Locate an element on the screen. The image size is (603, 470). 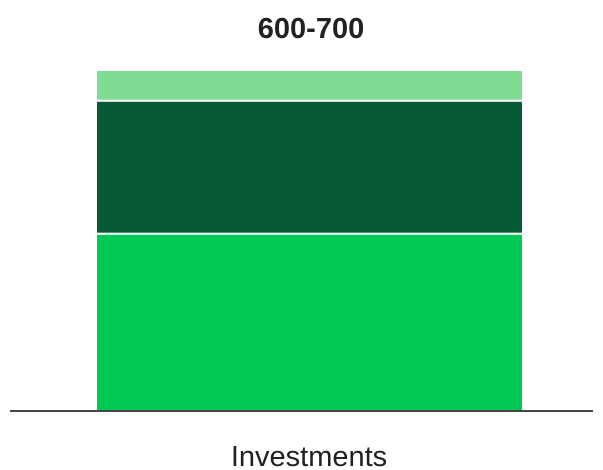
chart-title: 600-700 is located at coordinates (311, 29).